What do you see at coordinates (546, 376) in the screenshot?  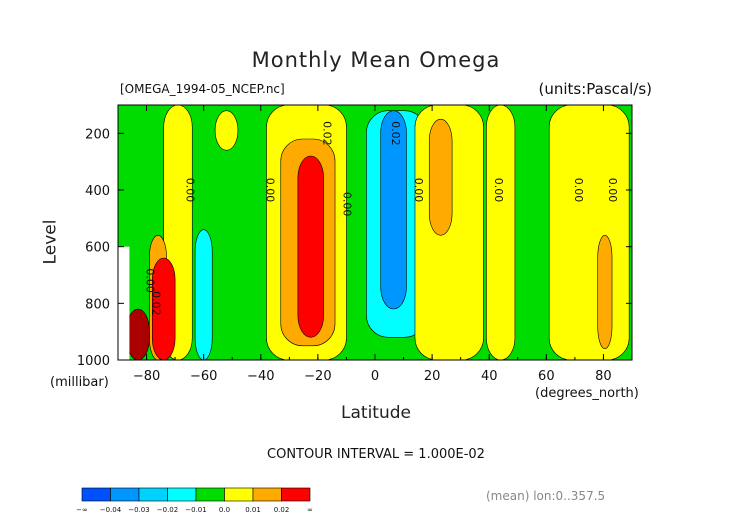 I see `x-tick-label: 60` at bounding box center [546, 376].